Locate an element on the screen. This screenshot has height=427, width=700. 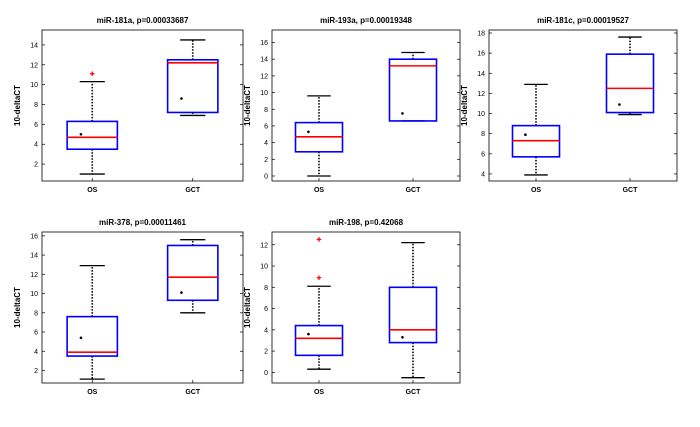
panel-title: miR-193a, p=0.00019348 is located at coordinates (366, 20).